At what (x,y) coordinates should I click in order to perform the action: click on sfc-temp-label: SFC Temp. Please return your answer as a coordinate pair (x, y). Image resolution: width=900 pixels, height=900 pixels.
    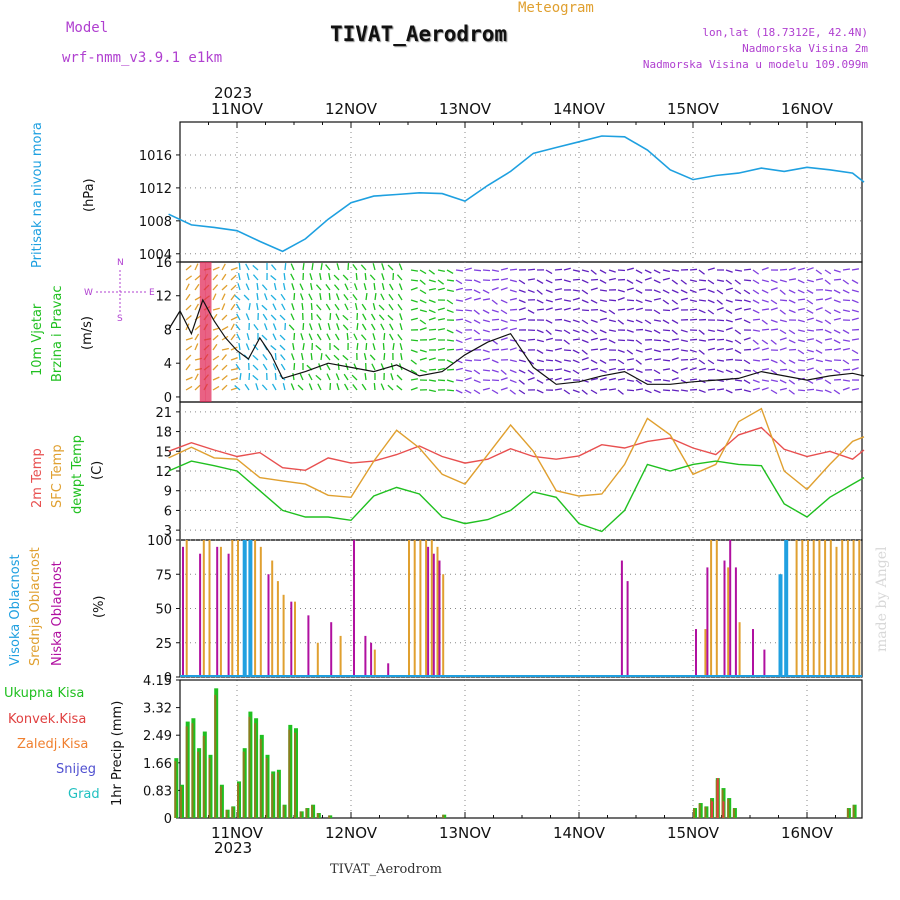
    Looking at the image, I should click on (57, 476).